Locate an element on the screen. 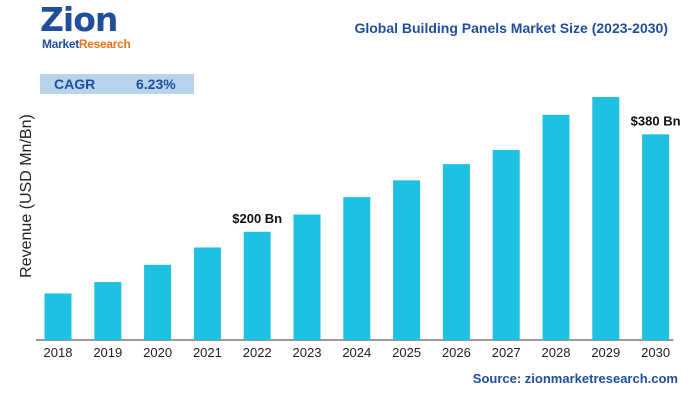 The image size is (700, 400). cagr-box: CAGR 6.23% is located at coordinates (117, 84).